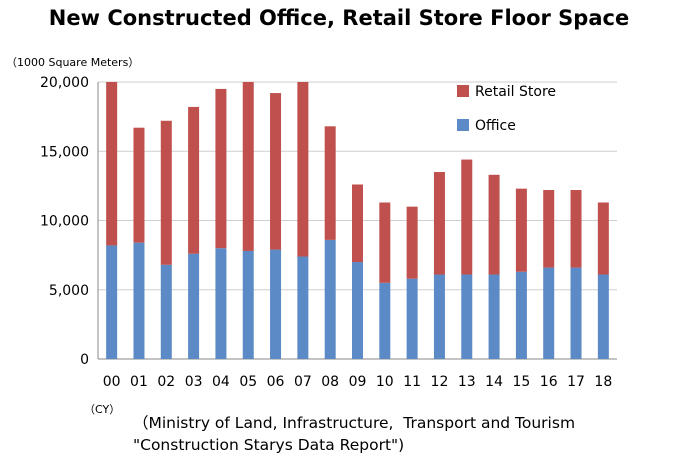 The height and width of the screenshot is (466, 678). I want to click on legend-swatch-retail-store, so click(463, 91).